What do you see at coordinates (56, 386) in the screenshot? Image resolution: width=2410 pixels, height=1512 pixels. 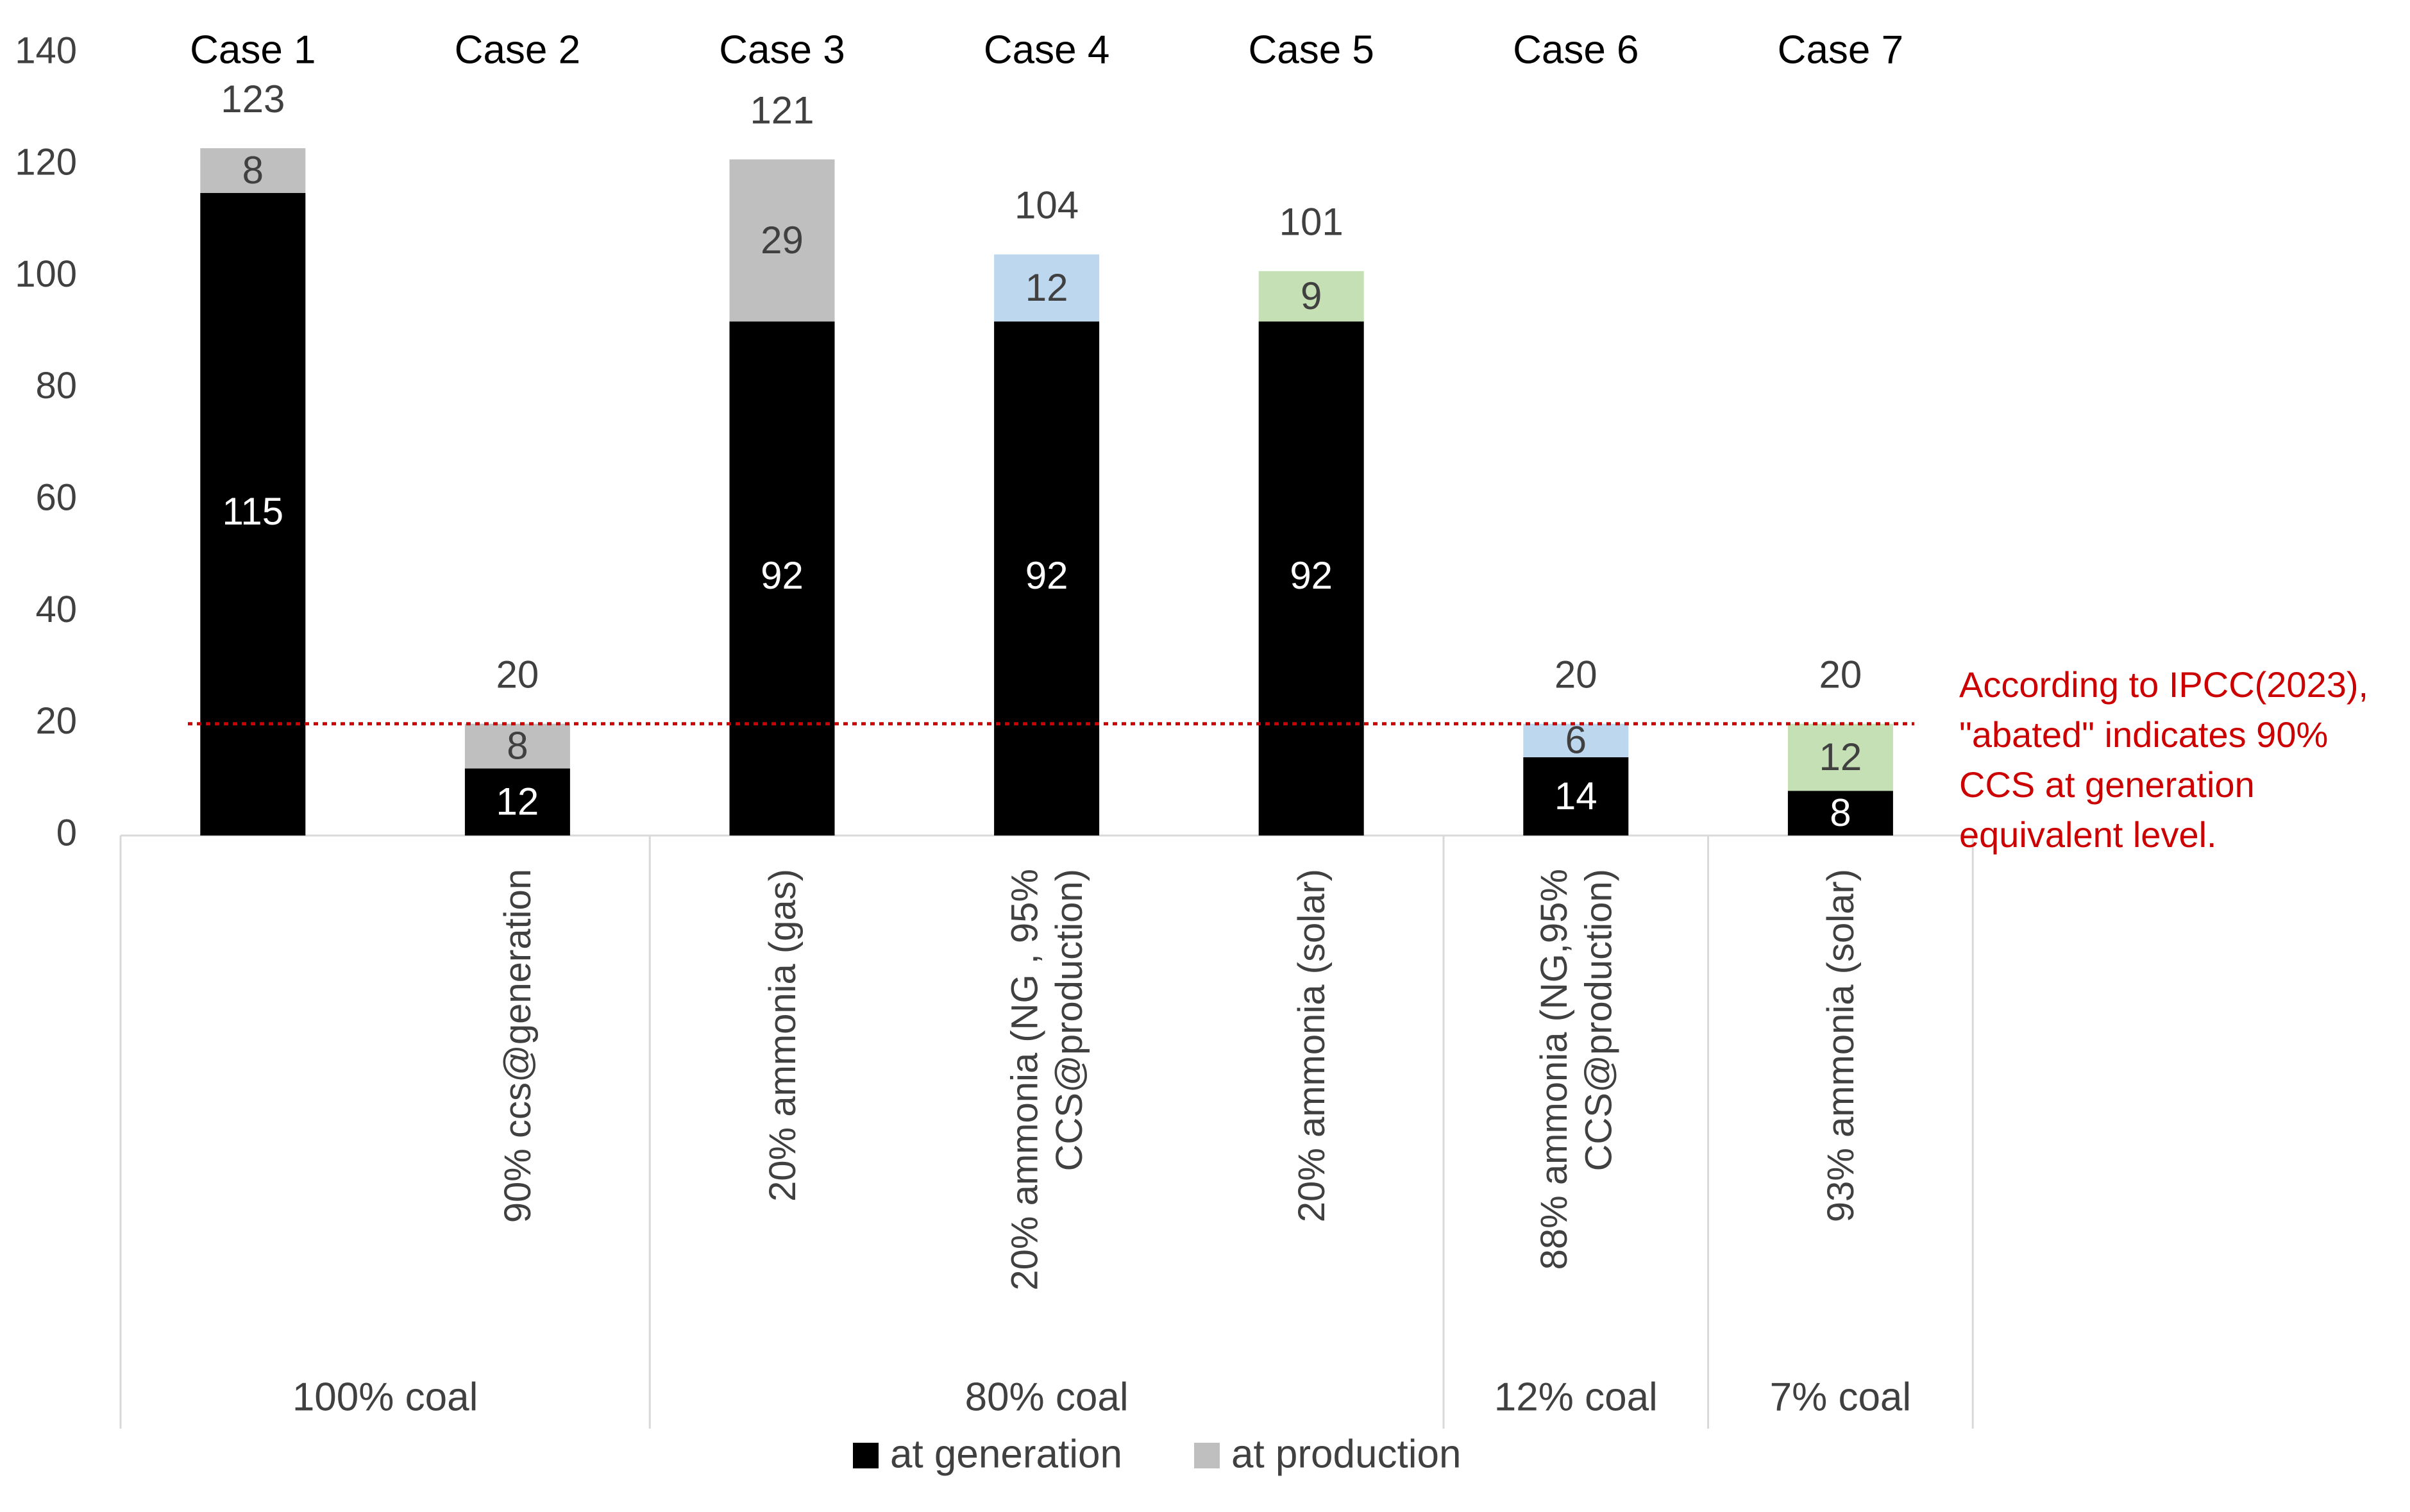 I see `y-tick-label: 80` at bounding box center [56, 386].